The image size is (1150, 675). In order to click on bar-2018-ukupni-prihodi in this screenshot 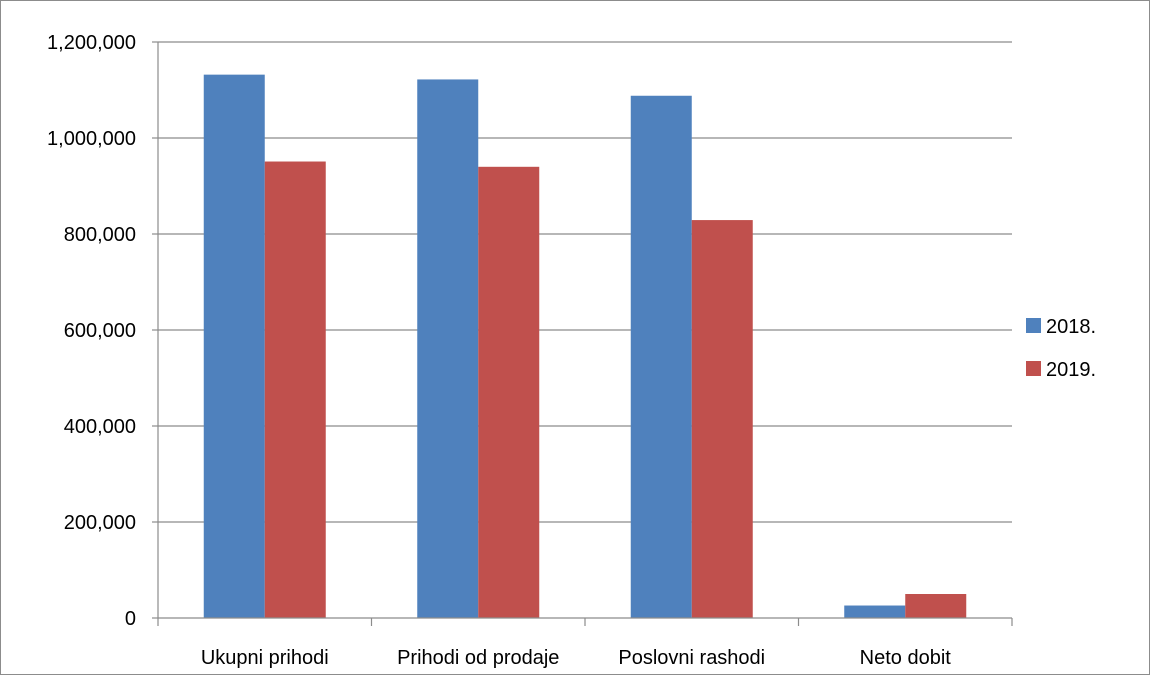, I will do `click(234, 346)`.